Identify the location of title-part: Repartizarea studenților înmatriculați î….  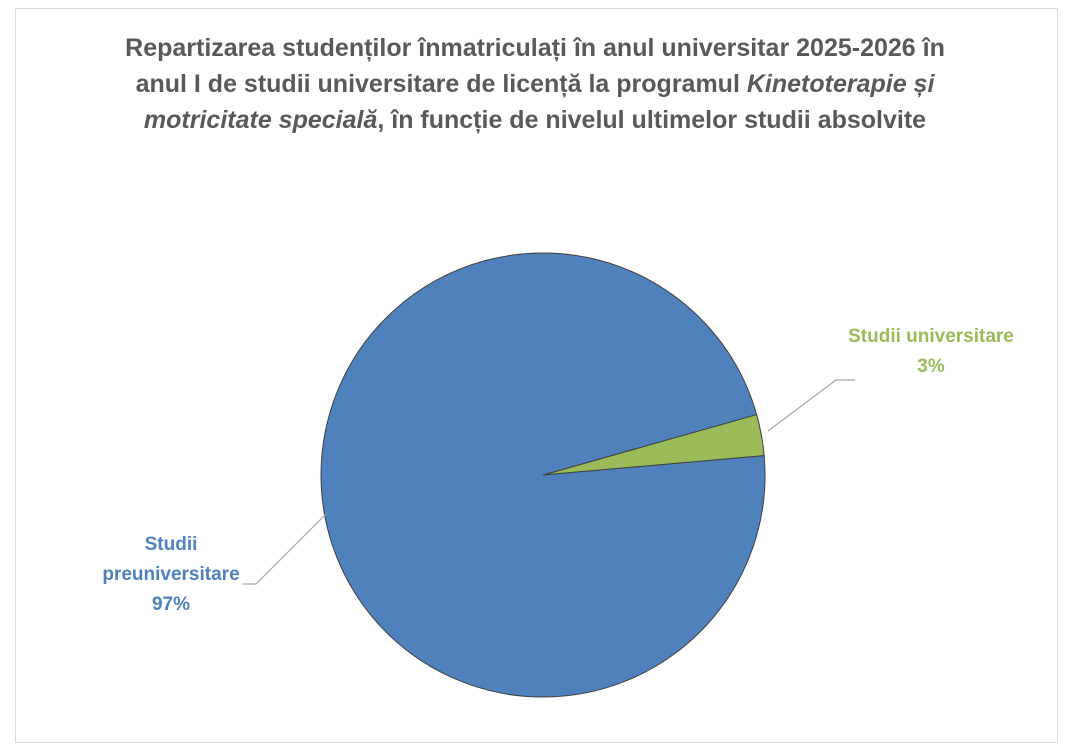
(535, 66).